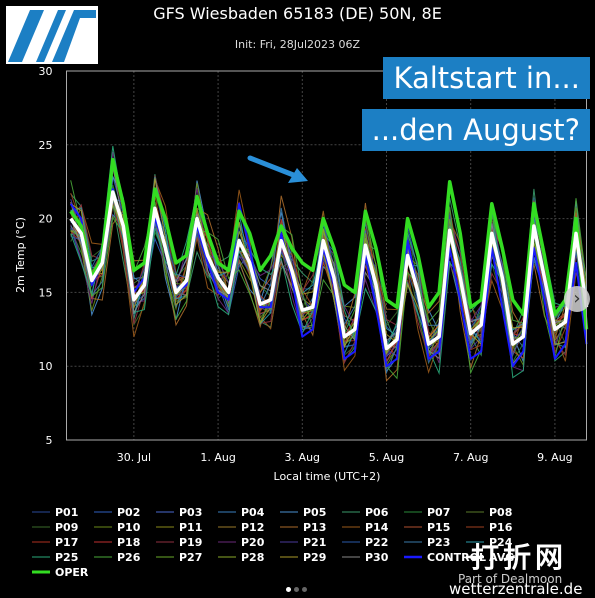 This screenshot has width=595, height=598. What do you see at coordinates (66, 527) in the screenshot?
I see `legend-label: P09` at bounding box center [66, 527].